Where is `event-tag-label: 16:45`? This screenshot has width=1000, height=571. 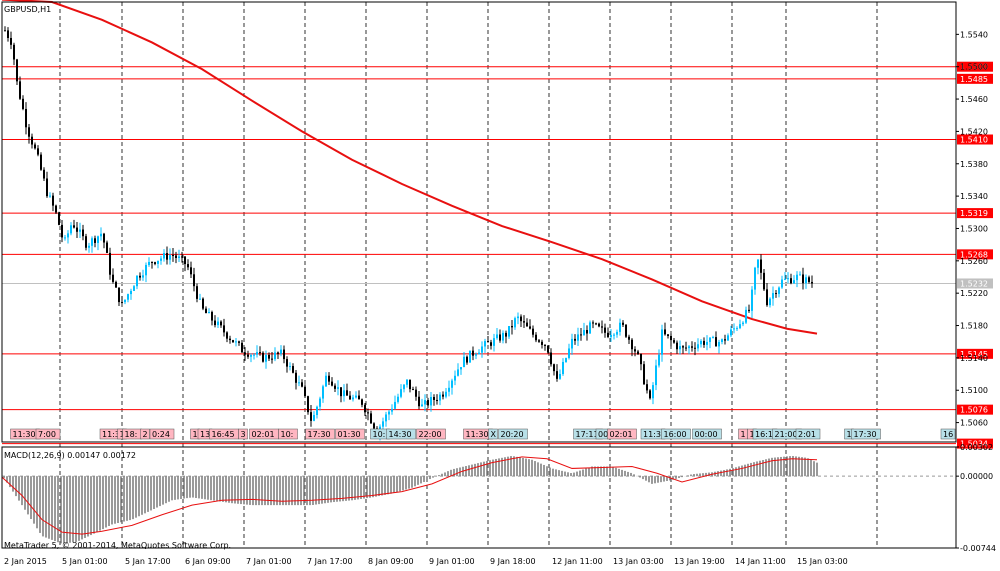 event-tag-label: 16:45 is located at coordinates (223, 434).